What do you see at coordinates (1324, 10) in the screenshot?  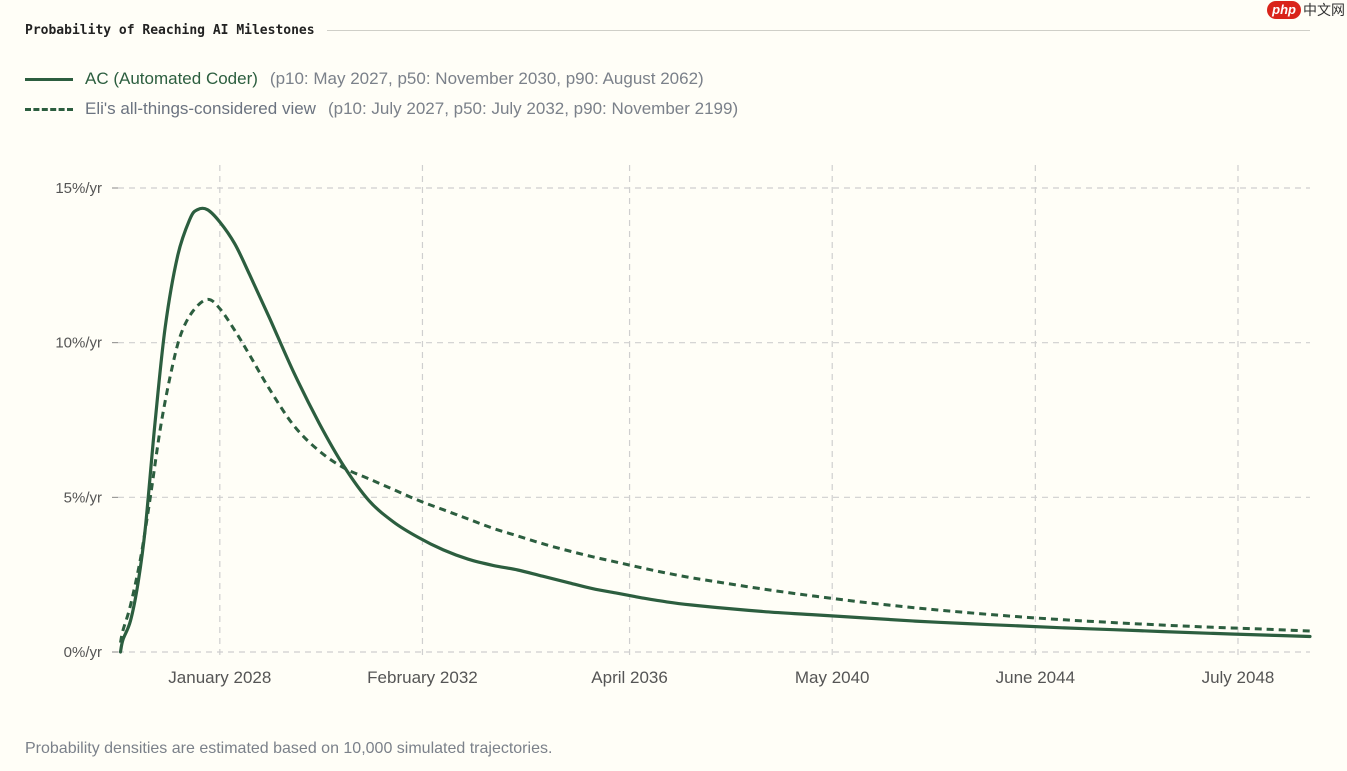 I see `watermark-text: 中文网` at bounding box center [1324, 10].